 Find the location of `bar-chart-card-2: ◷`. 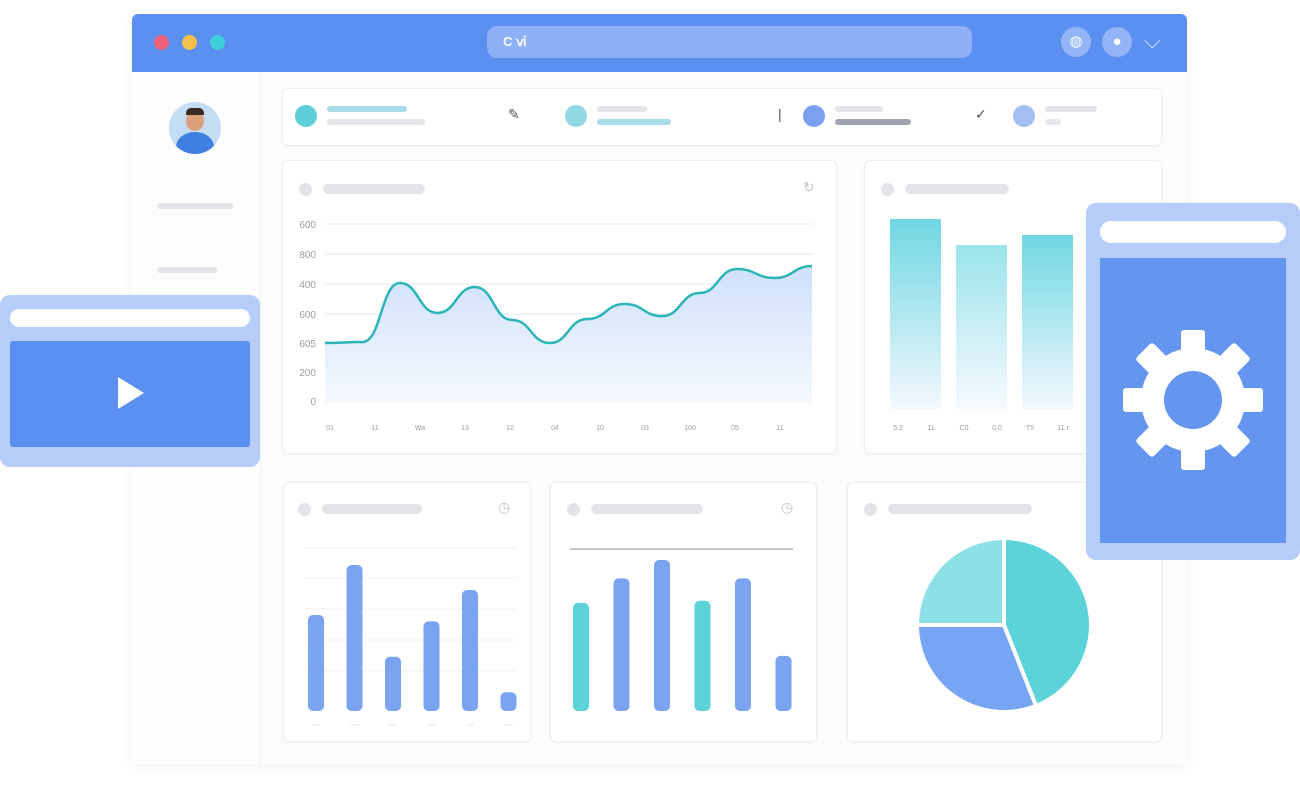

bar-chart-card-2: ◷ is located at coordinates (407, 612).